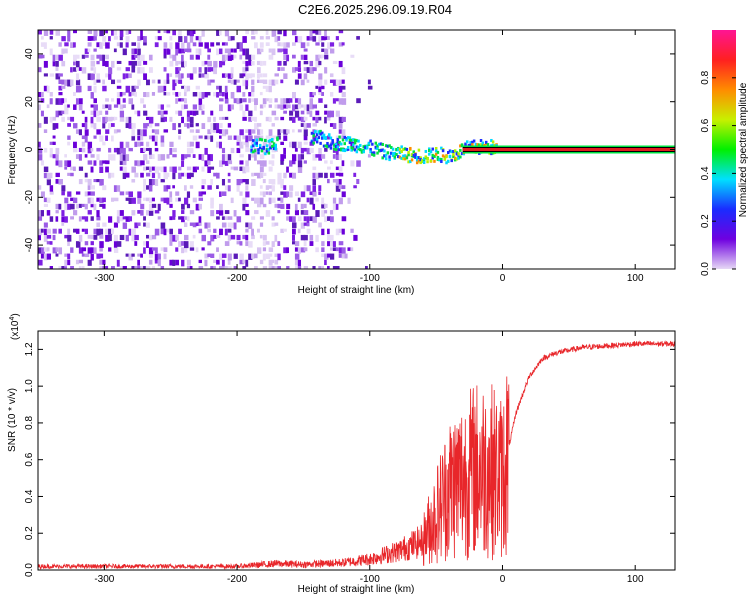 The image size is (750, 600). Describe the element at coordinates (12, 420) in the screenshot. I see `snr-y-label: SNR (10 * v/v)` at that location.